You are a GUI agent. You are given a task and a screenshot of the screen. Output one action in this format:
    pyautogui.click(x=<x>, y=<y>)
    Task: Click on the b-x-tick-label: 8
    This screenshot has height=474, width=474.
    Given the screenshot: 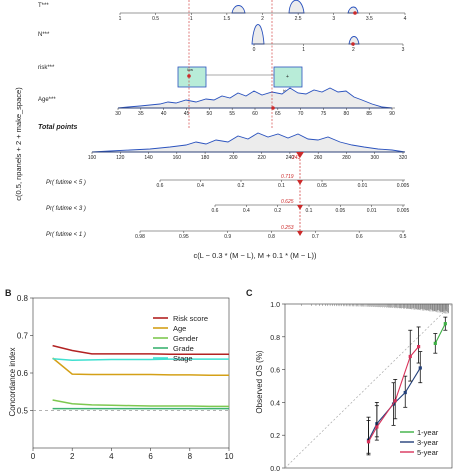 What is the action you would take?
    pyautogui.click(x=190, y=456)
    